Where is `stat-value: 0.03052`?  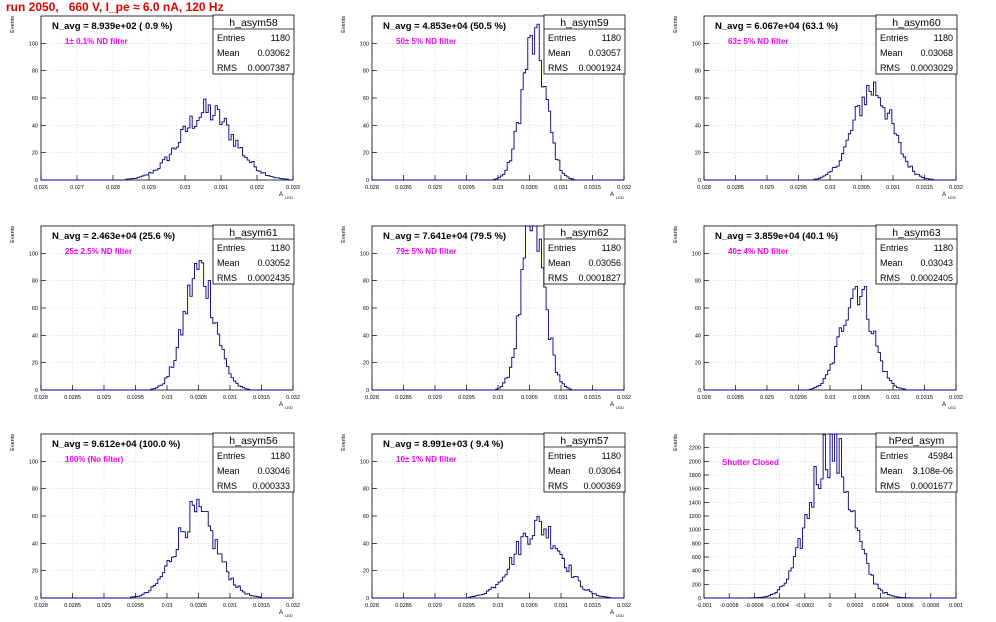
stat-value: 0.03052 is located at coordinates (273, 263).